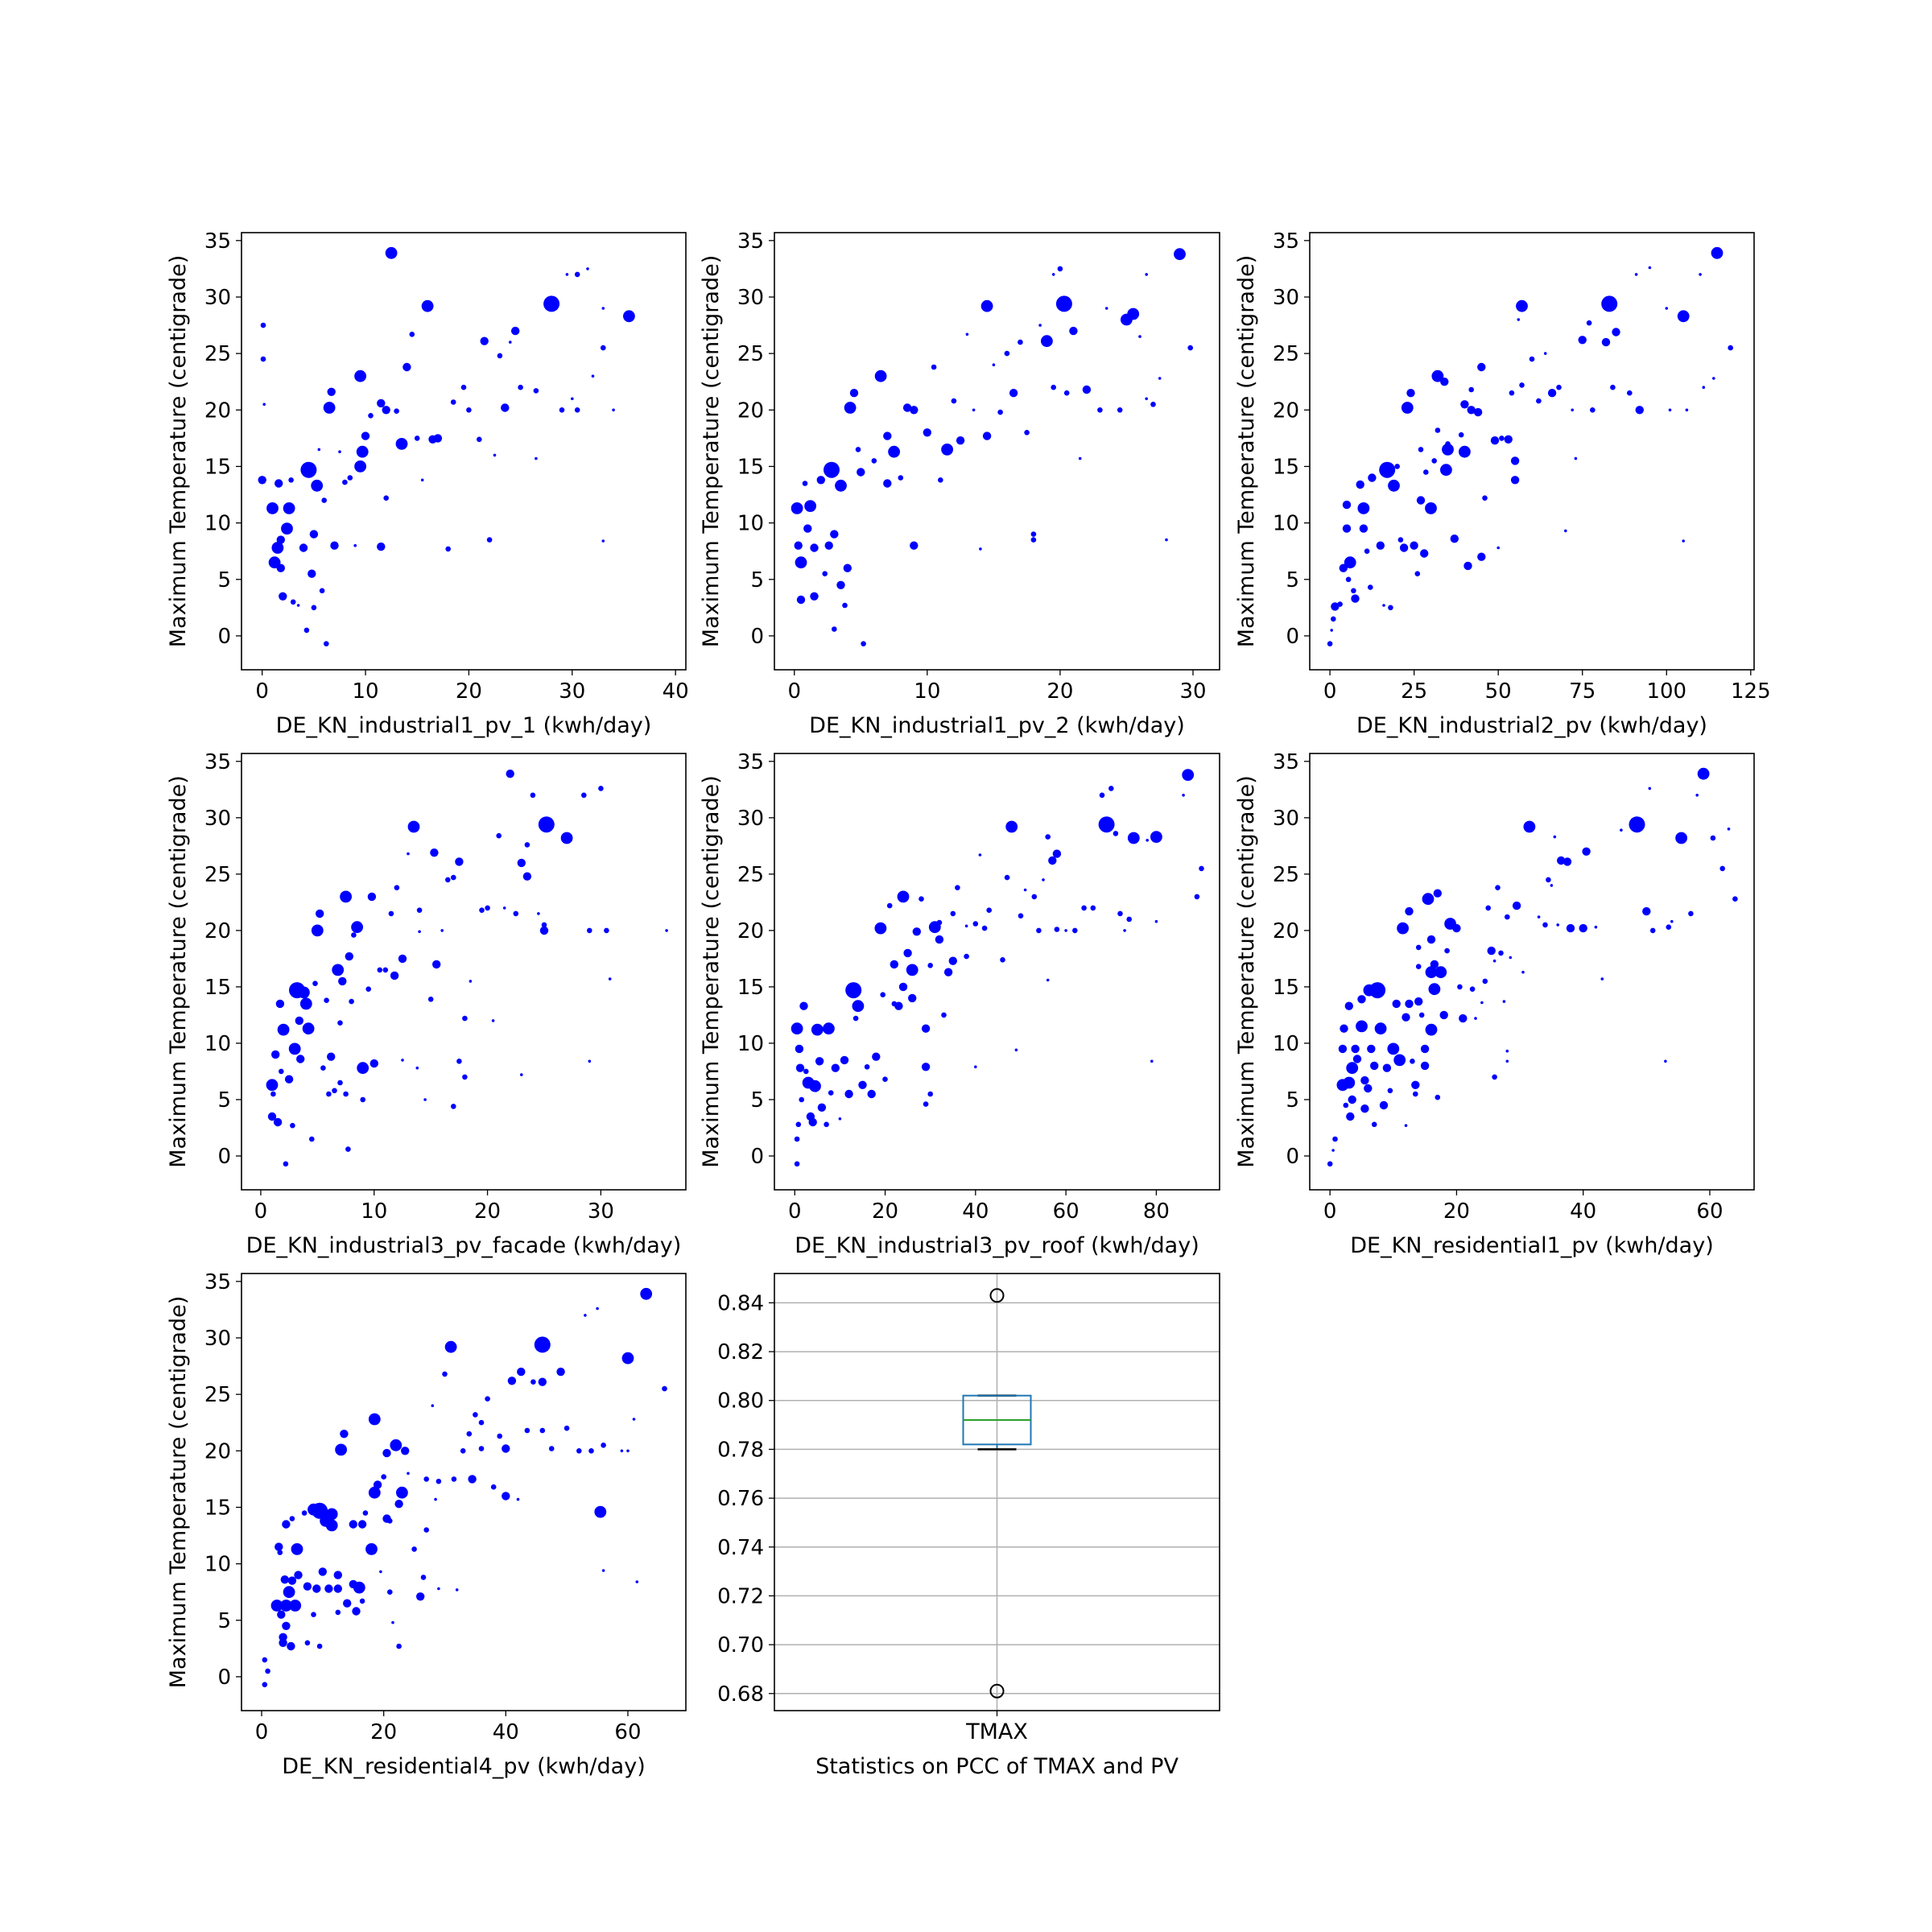 Image resolution: width=1932 pixels, height=1932 pixels. Describe the element at coordinates (464, 1245) in the screenshot. I see `x-axis-label: DE_KN_industrial3_pv_facade (kwh/day)` at that location.